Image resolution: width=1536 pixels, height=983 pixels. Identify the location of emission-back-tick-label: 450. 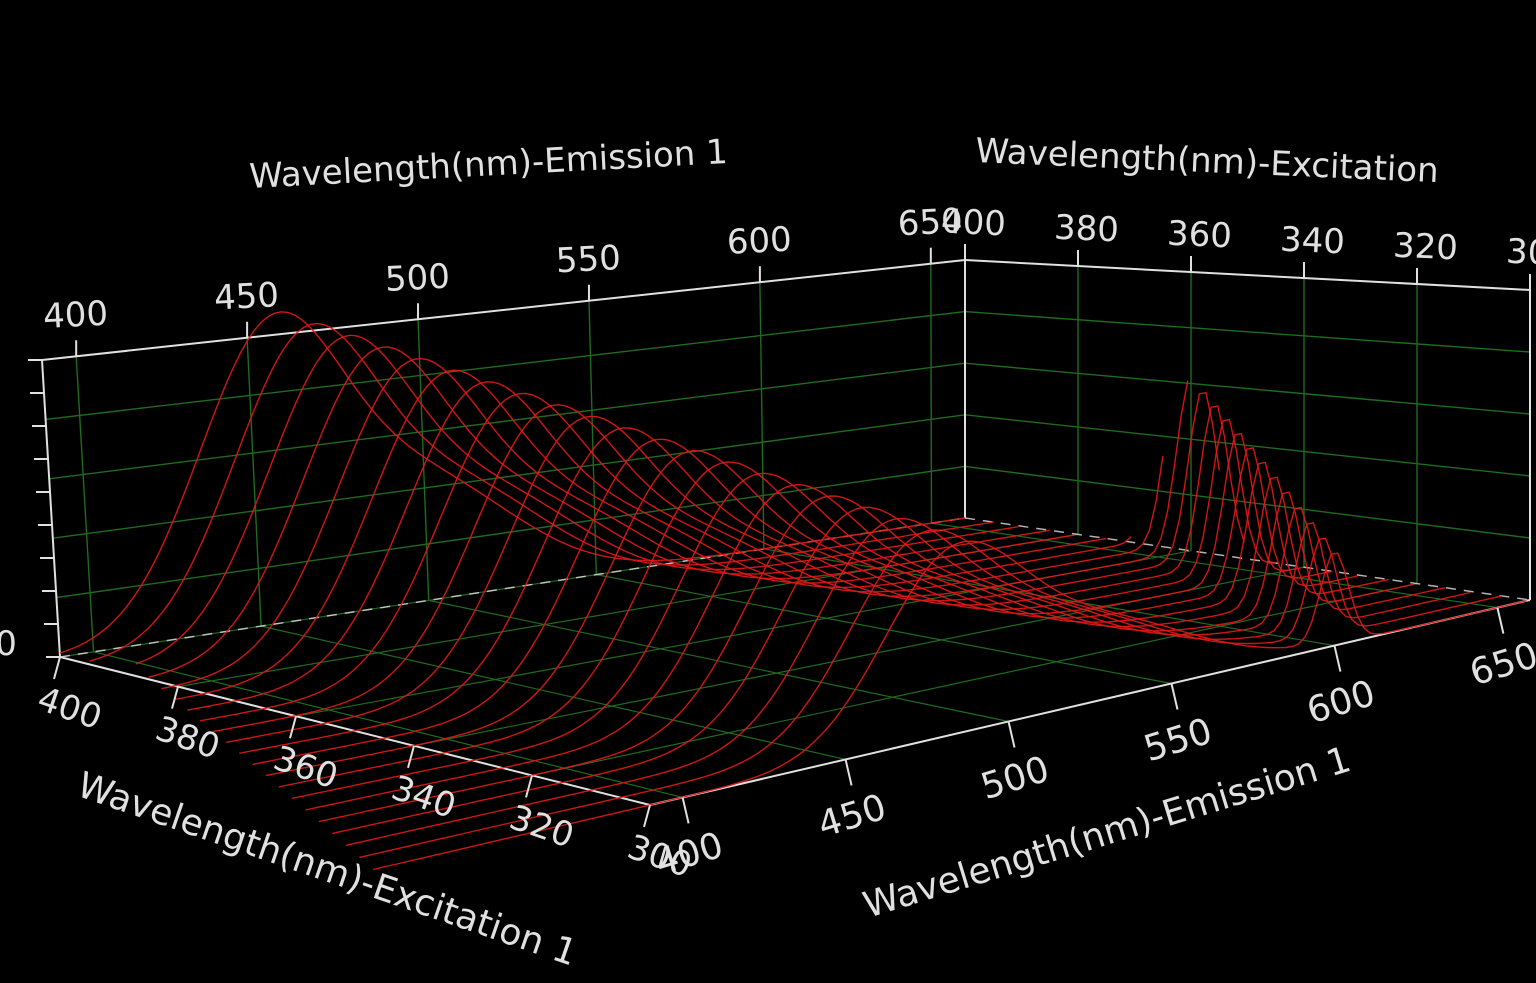
(246, 296).